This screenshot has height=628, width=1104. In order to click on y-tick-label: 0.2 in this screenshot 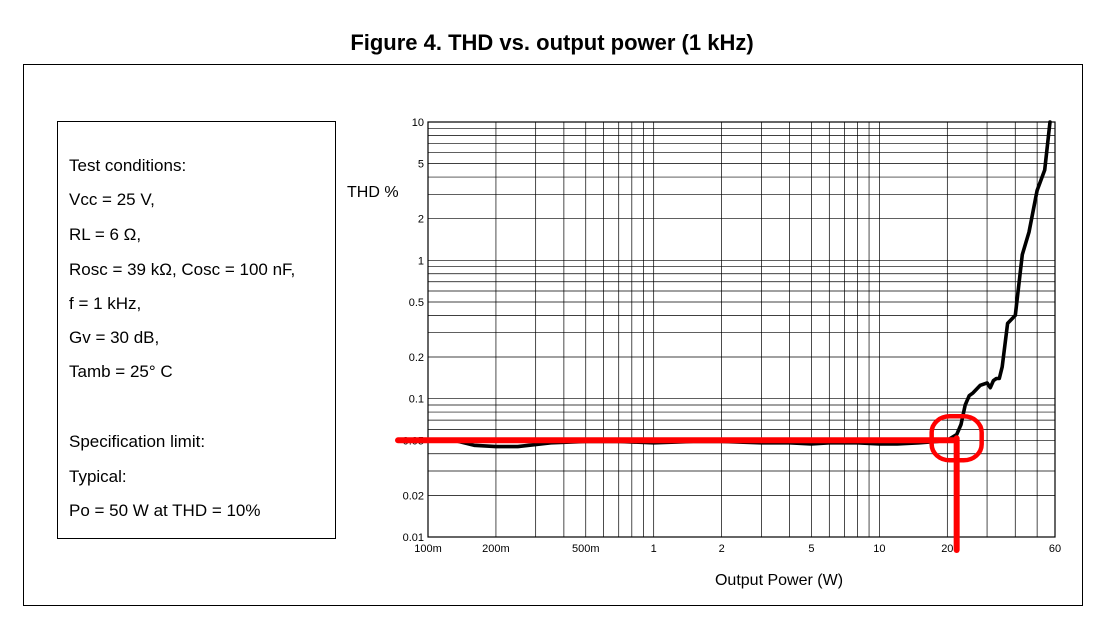, I will do `click(416, 358)`.